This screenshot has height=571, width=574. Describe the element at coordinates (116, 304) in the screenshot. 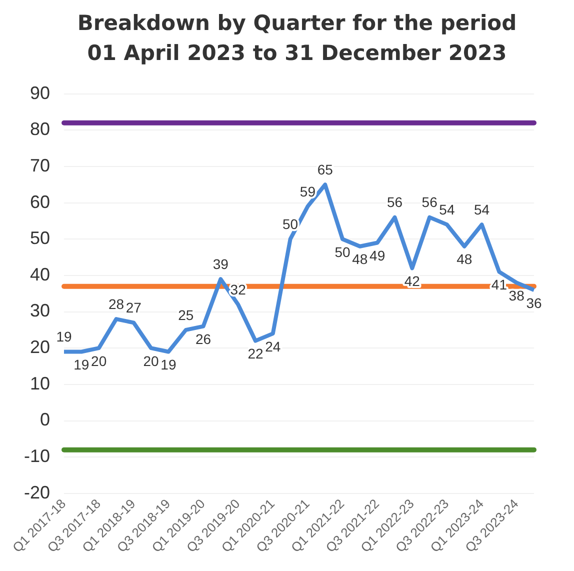

I see `data-label: 28` at that location.